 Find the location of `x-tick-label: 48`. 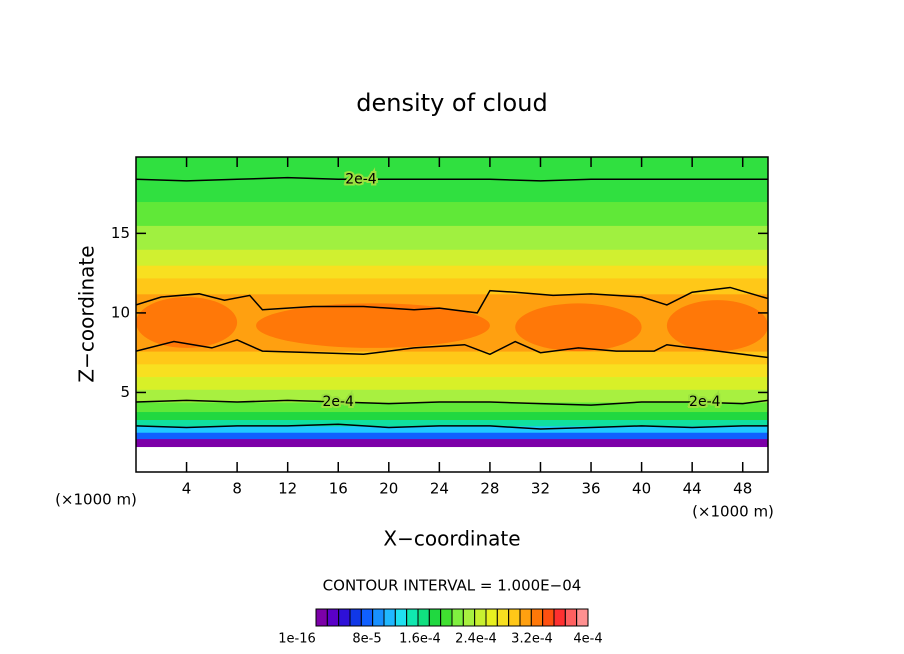

x-tick-label: 48 is located at coordinates (742, 489).